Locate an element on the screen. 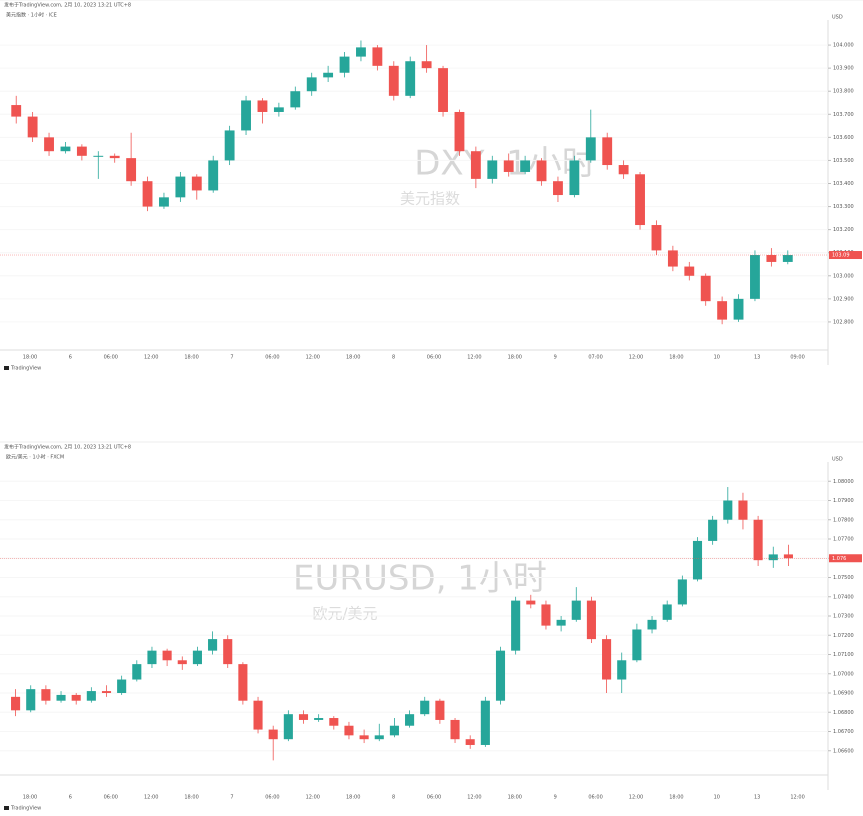 The image size is (863, 816). y-tick-label: 103.700 is located at coordinates (843, 115).